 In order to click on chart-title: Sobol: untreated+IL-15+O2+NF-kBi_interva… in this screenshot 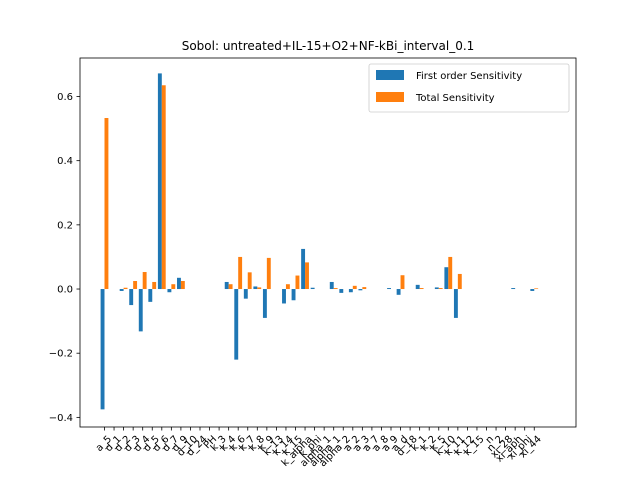, I will do `click(328, 46)`.